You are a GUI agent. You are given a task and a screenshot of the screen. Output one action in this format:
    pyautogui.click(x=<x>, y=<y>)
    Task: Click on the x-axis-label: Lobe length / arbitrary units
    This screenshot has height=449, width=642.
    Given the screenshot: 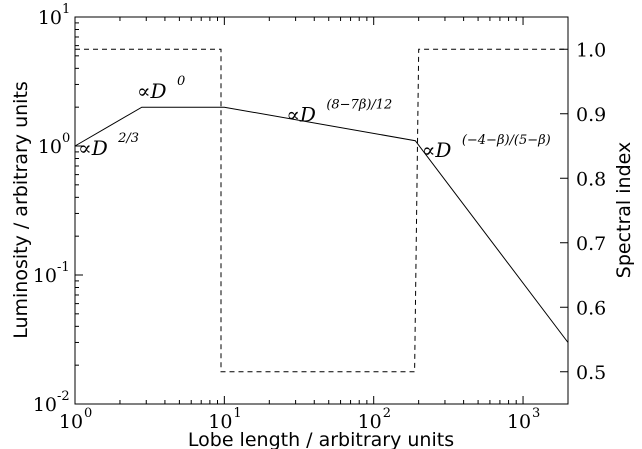 What is the action you would take?
    pyautogui.click(x=321, y=439)
    